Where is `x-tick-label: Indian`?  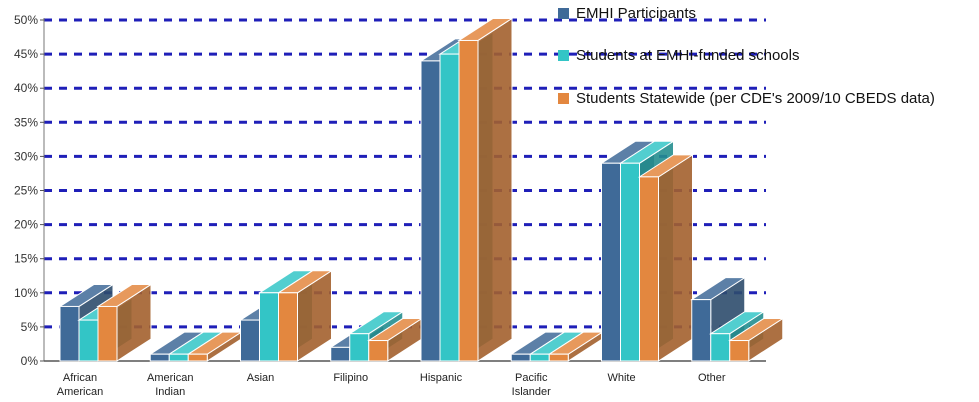 x-tick-label: Indian is located at coordinates (170, 392).